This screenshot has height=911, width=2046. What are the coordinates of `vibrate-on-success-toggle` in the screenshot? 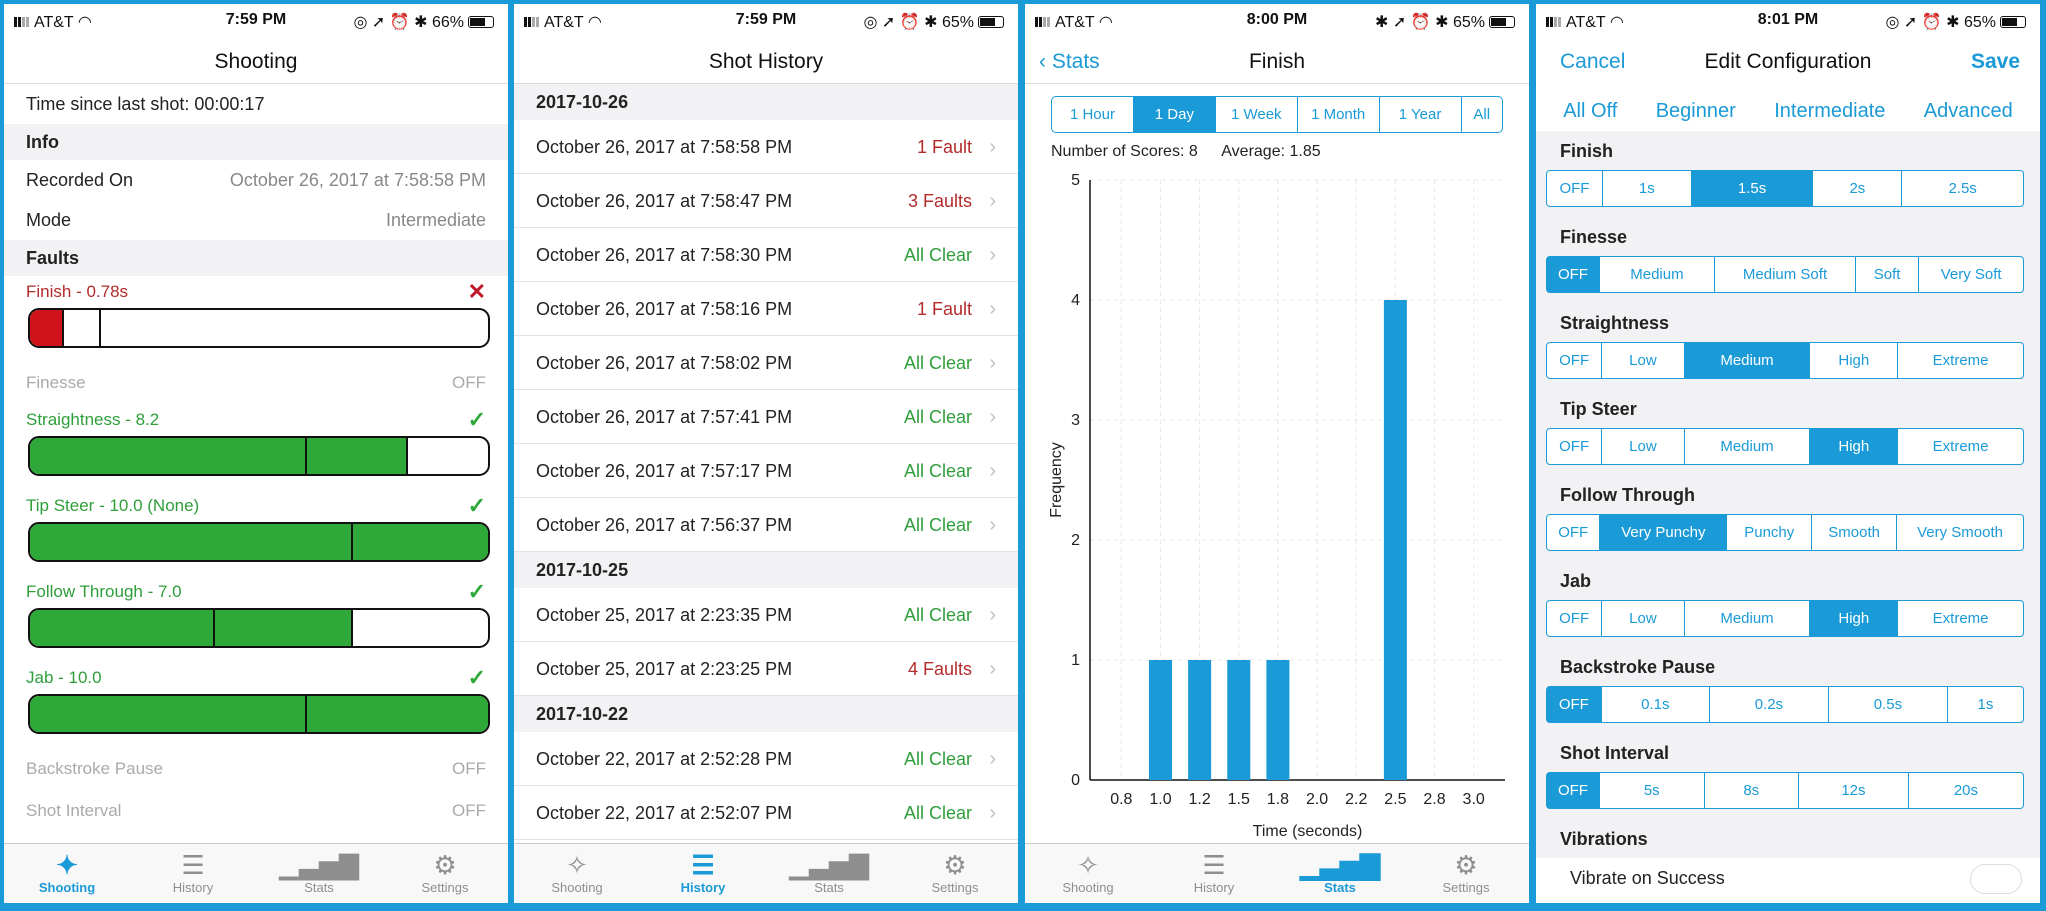 It's located at (1996, 879).